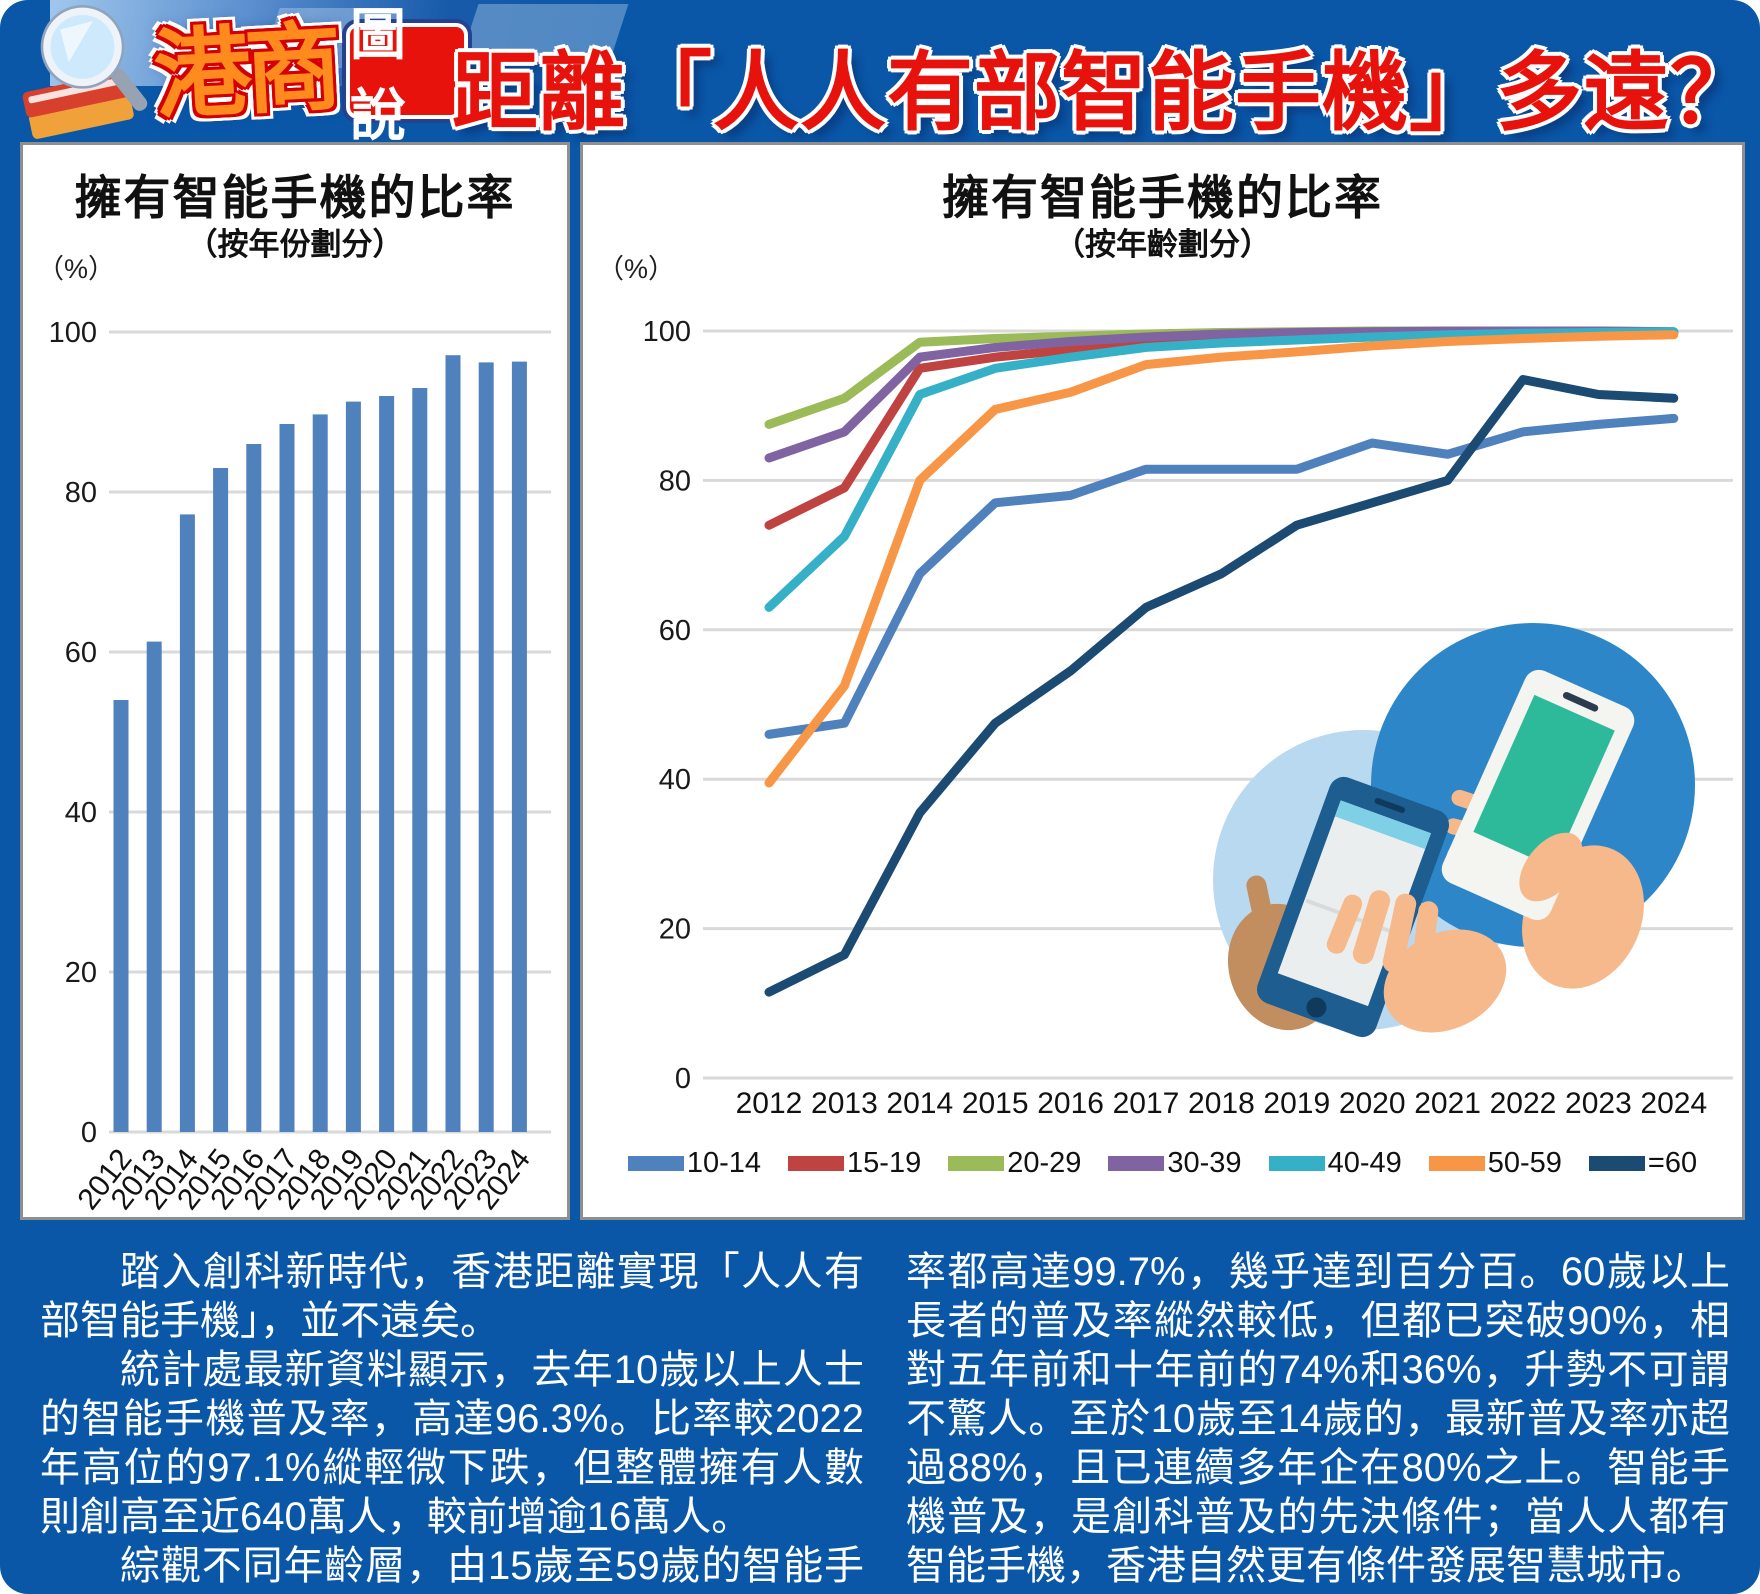  What do you see at coordinates (636, 269) in the screenshot?
I see `line-chart-unit-label: （%）` at bounding box center [636, 269].